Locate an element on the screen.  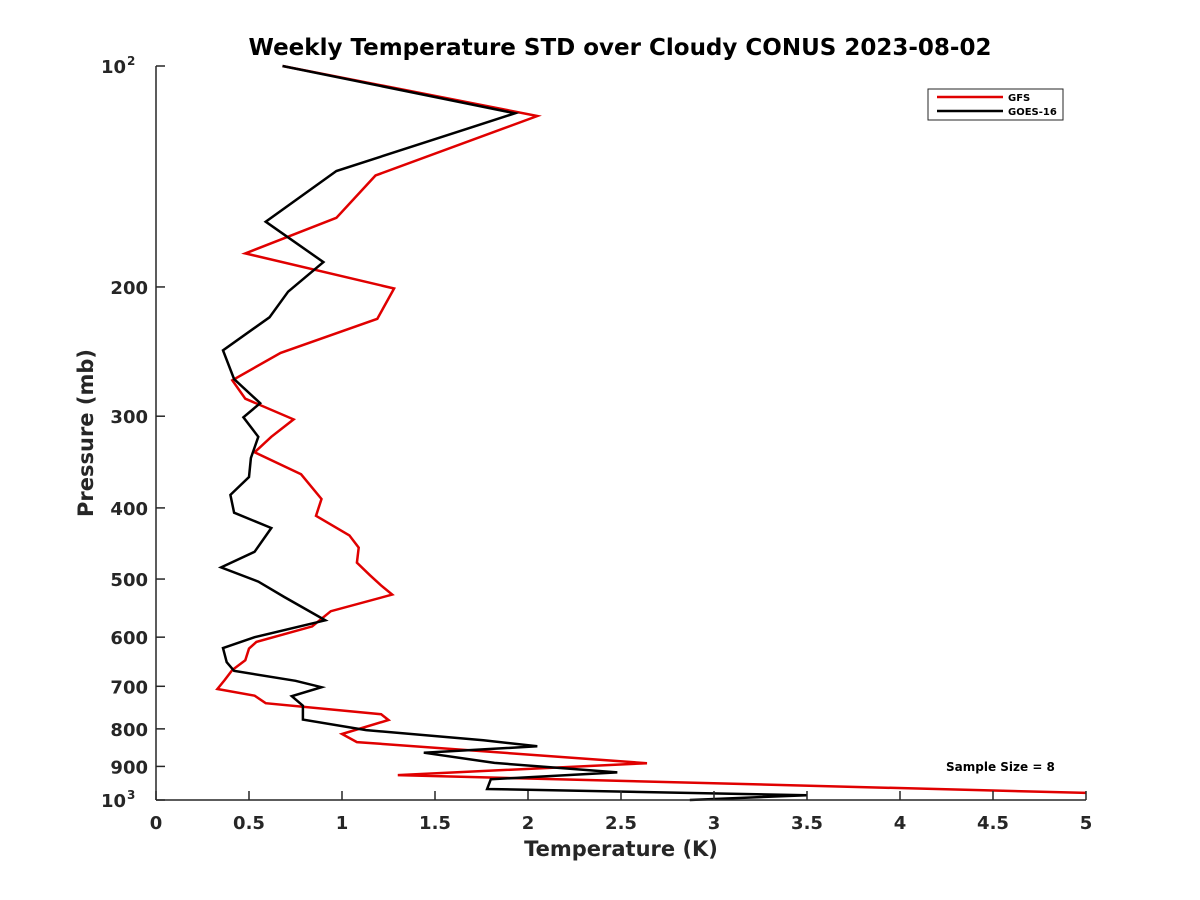
y-tick-label: 600 is located at coordinates (129, 638).